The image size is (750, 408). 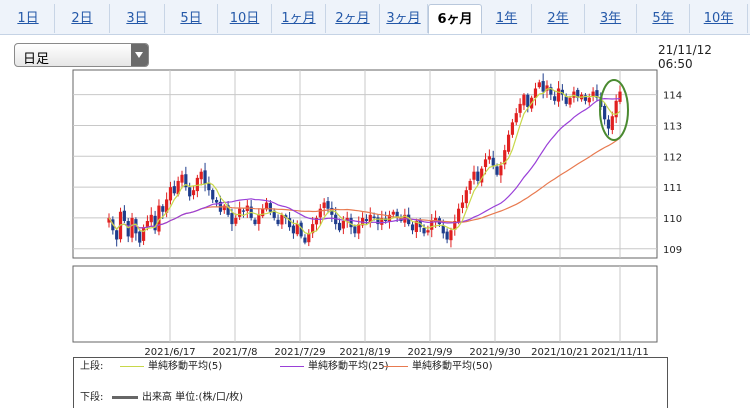 What do you see at coordinates (611, 18) in the screenshot?
I see `tab-11: 3年` at bounding box center [611, 18].